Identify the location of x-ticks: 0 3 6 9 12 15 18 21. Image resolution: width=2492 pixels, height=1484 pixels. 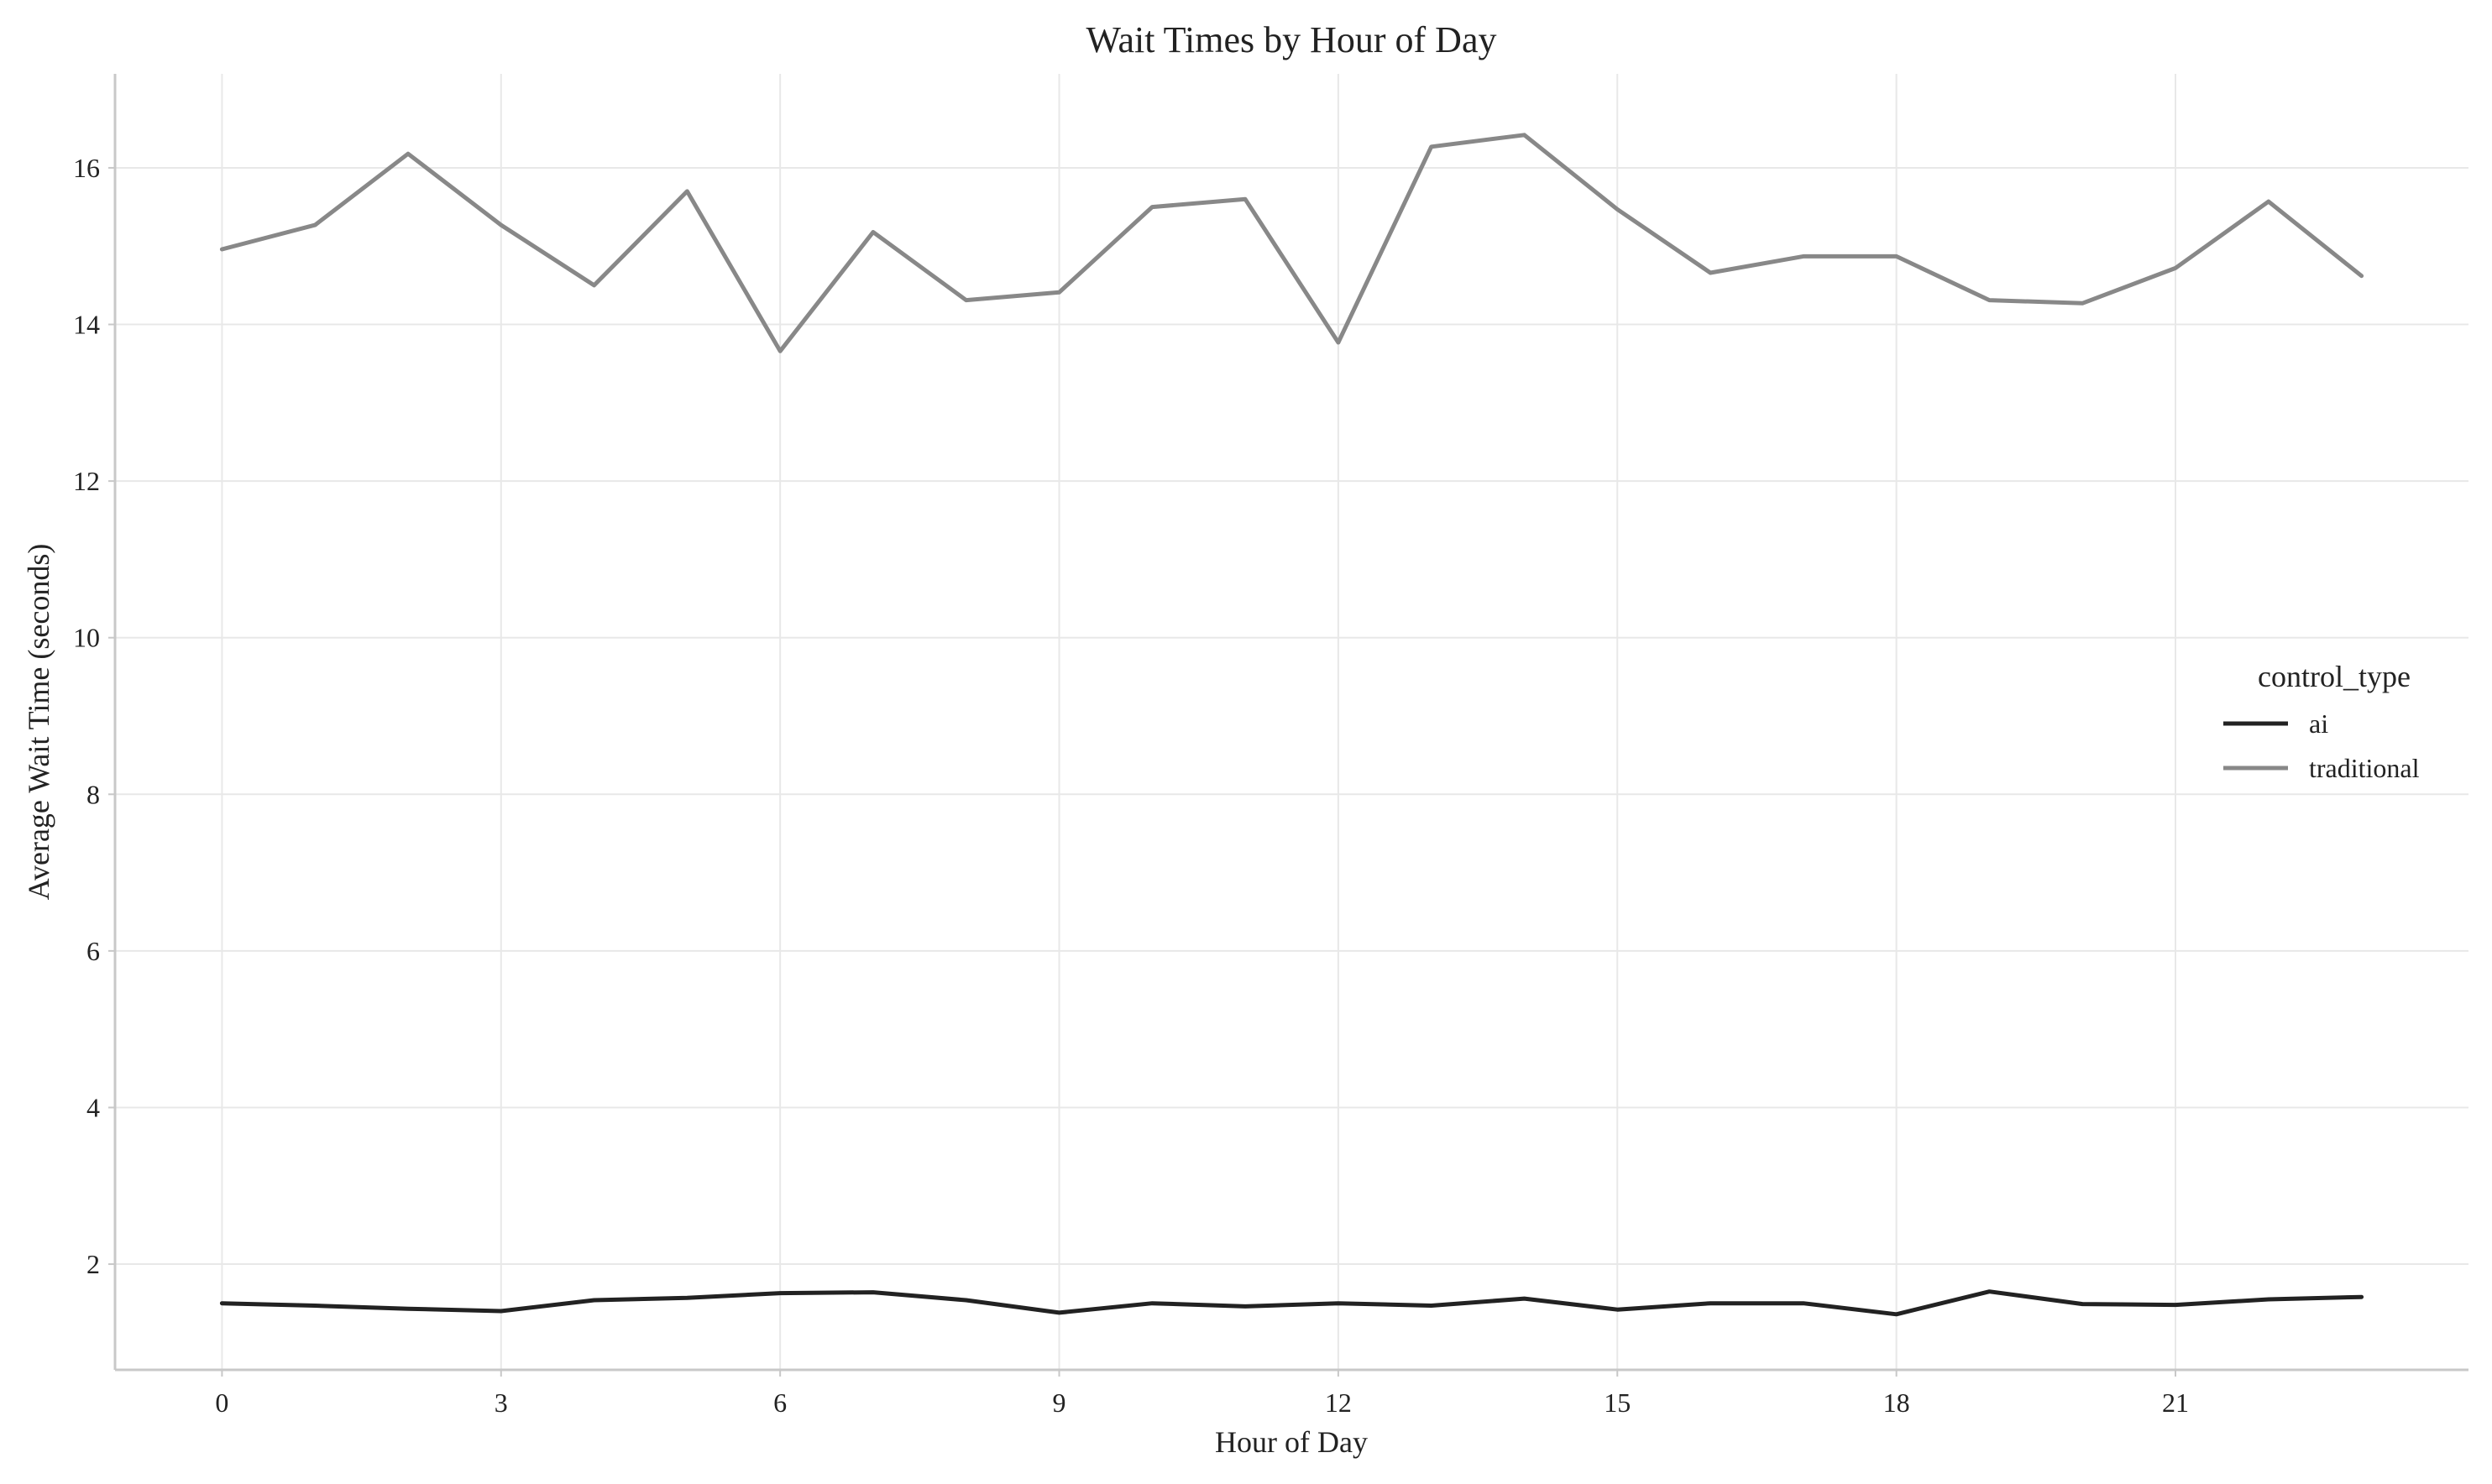
(1202, 1394).